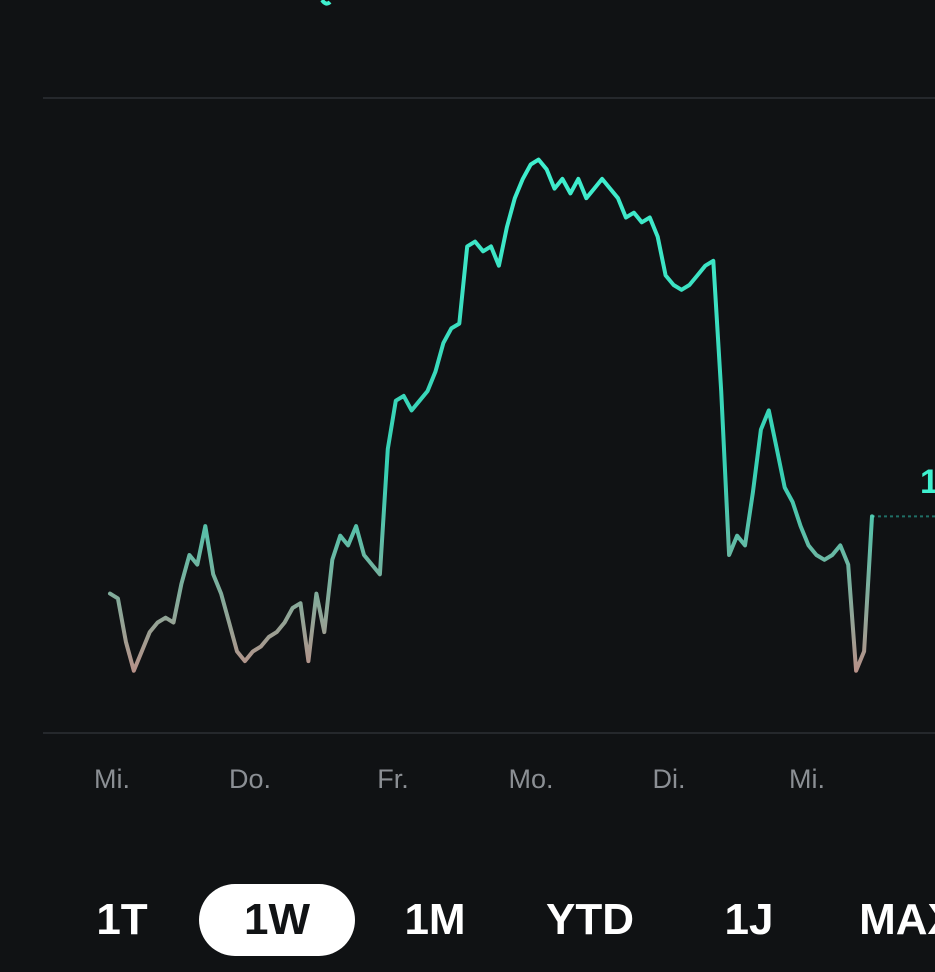  What do you see at coordinates (459, 779) in the screenshot?
I see `x-axis-labels: Mi. Do. Fr. Mo. Di. Mi.` at bounding box center [459, 779].